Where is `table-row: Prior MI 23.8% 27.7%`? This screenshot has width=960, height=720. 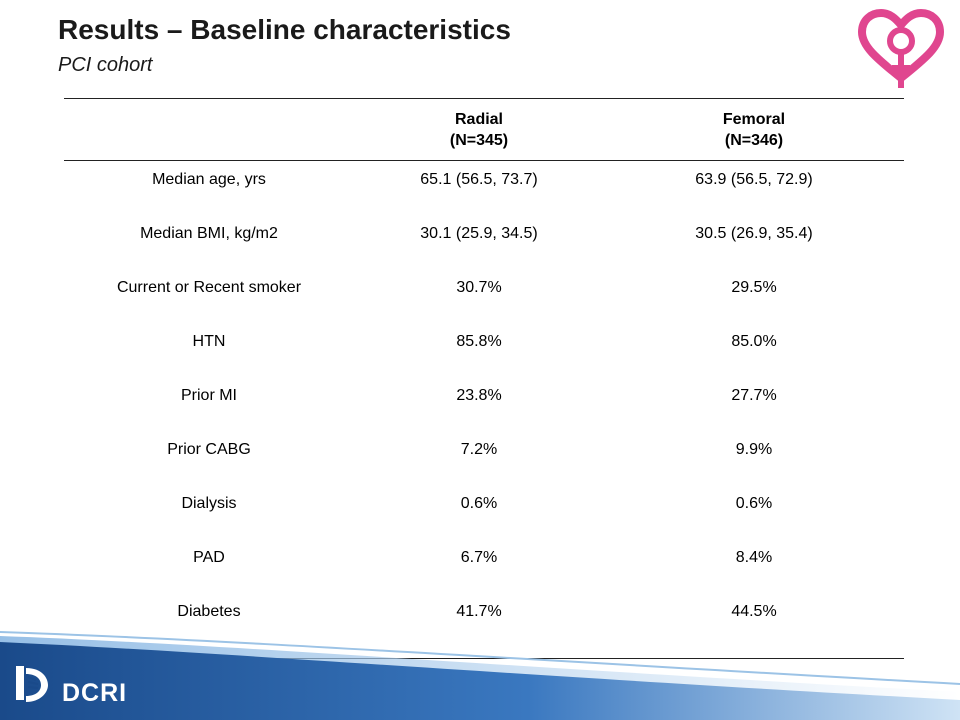
table-row: Prior MI 23.8% 27.7% is located at coordinates (484, 404).